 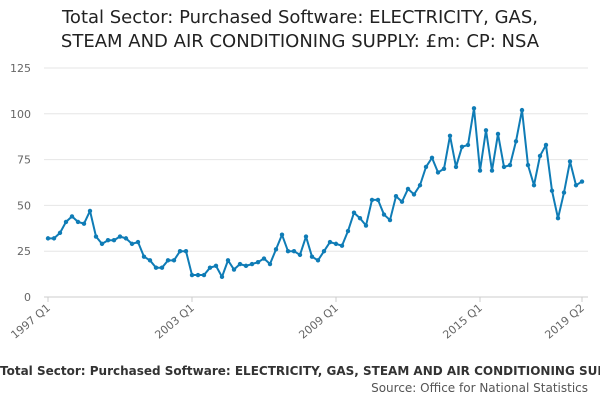 What do you see at coordinates (318, 321) in the screenshot?
I see `x-tick-label: 2009 Q1` at bounding box center [318, 321].